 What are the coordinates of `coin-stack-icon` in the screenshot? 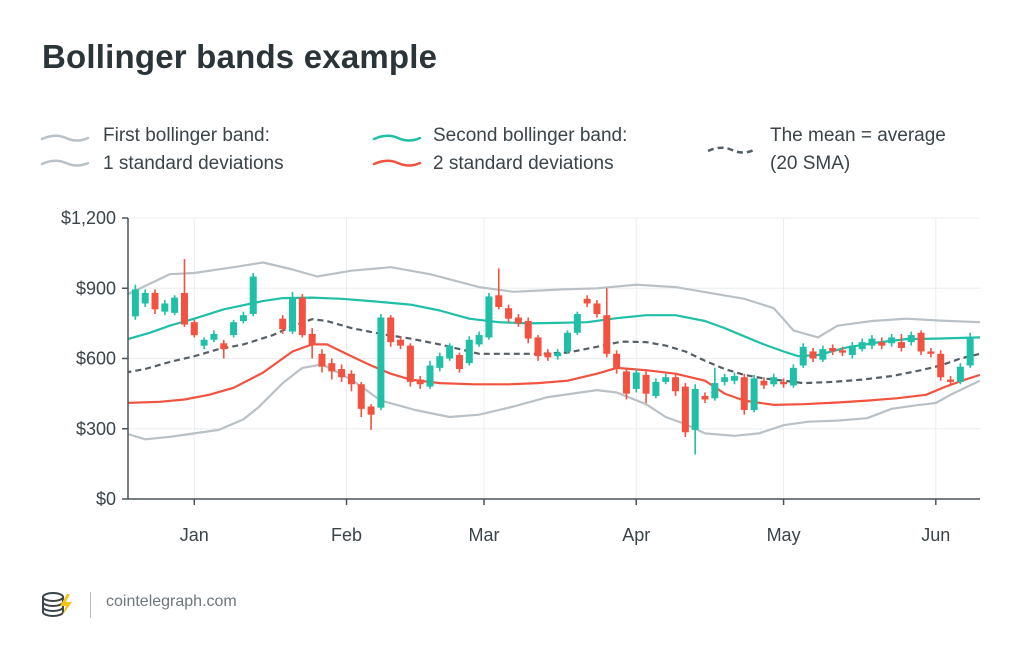 It's located at (57, 604).